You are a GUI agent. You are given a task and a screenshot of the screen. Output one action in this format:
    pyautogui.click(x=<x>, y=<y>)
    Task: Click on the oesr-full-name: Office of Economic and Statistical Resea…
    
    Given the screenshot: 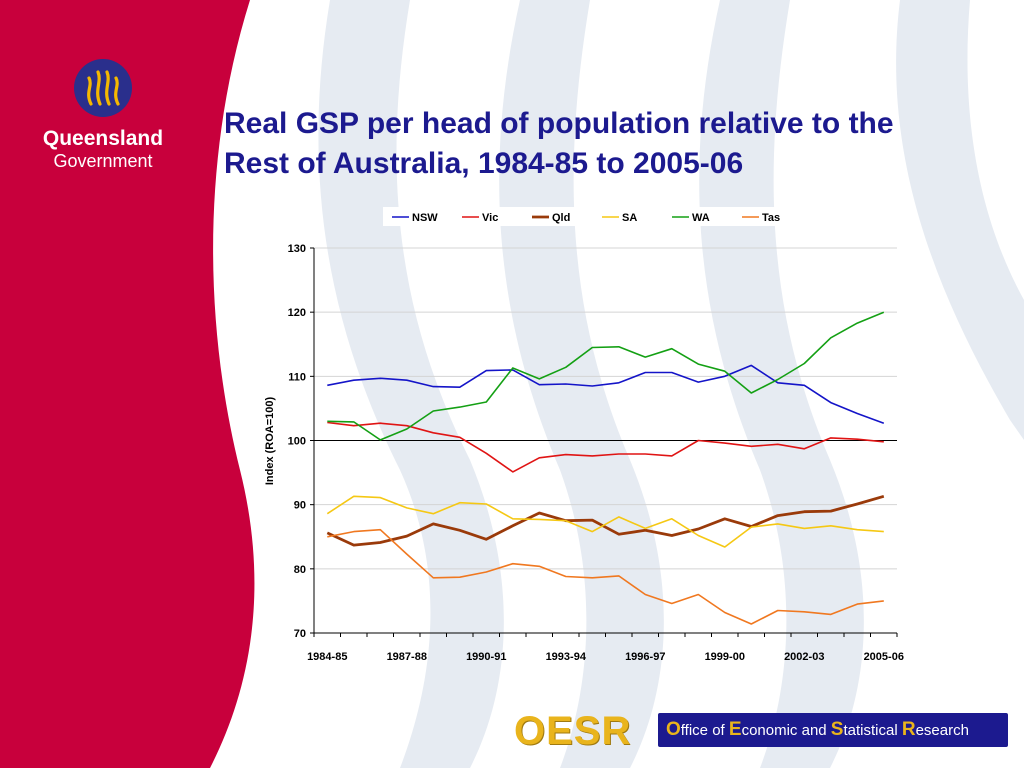 What is the action you would take?
    pyautogui.click(x=833, y=730)
    